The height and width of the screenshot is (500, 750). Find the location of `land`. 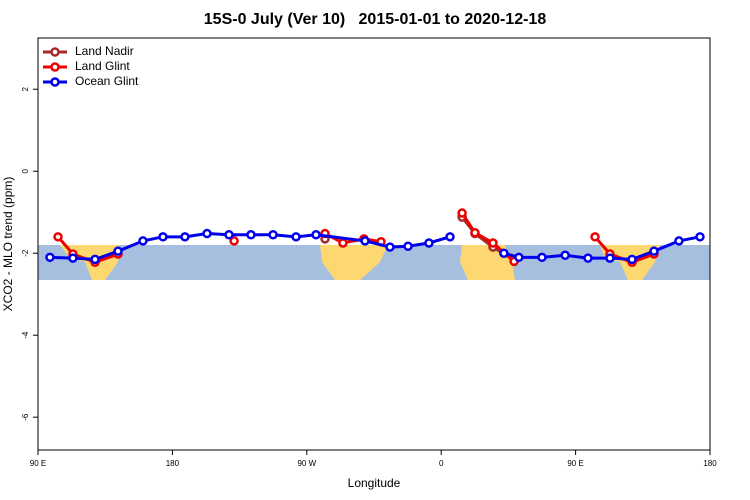

land is located at coordinates (354, 262).